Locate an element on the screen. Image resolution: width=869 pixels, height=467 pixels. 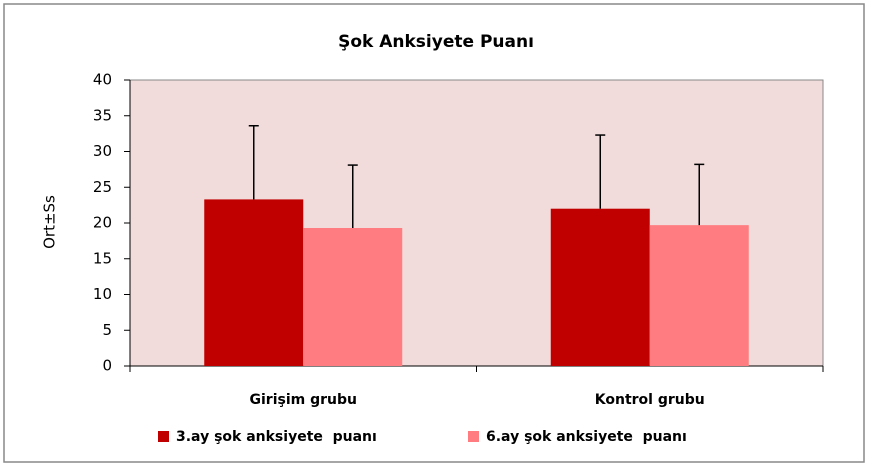
y-tick-label: 30 is located at coordinates (102, 151).